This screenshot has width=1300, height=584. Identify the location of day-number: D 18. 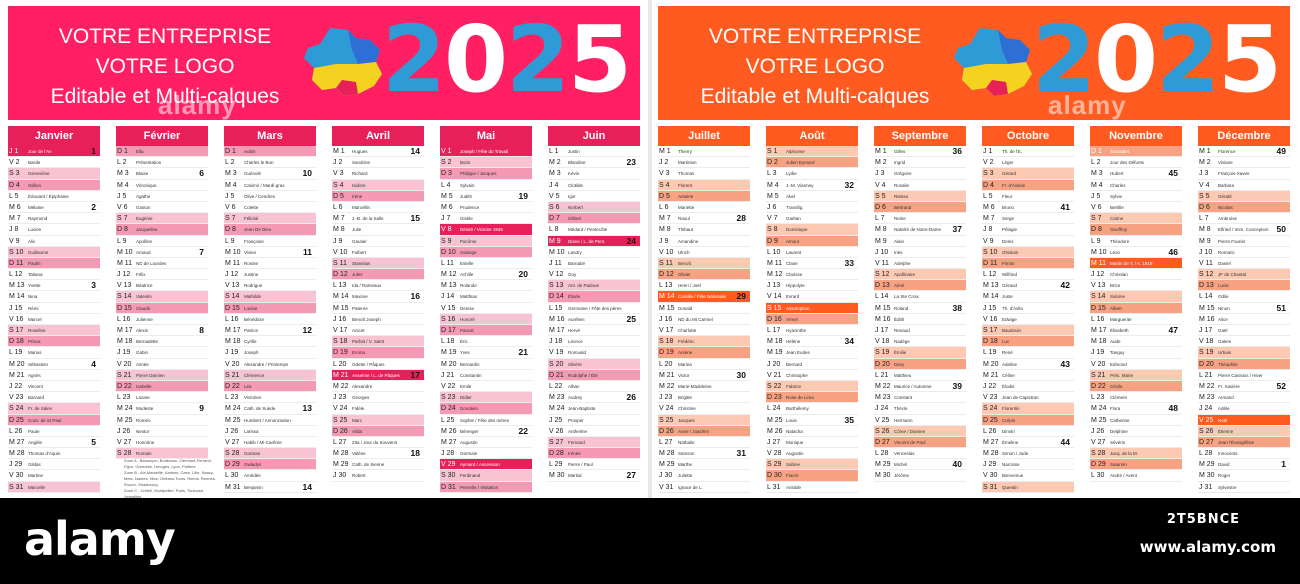
(990, 342).